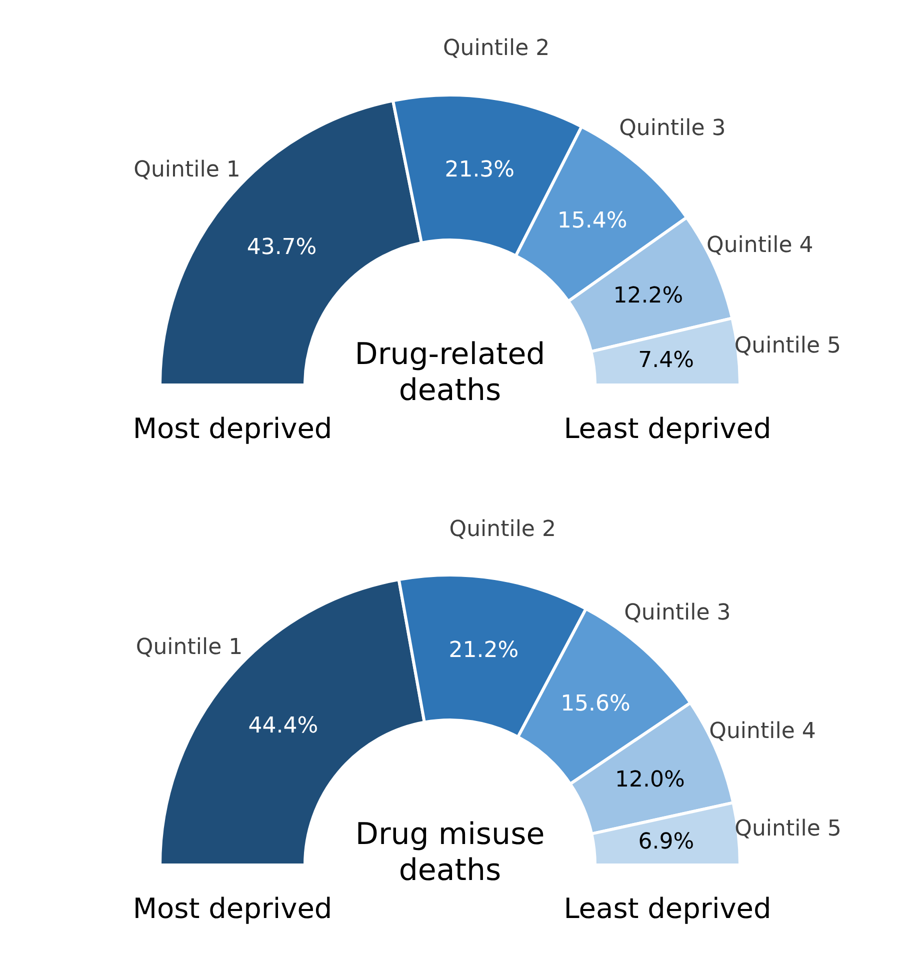  Describe the element at coordinates (283, 725) in the screenshot. I see `data-label: 44.4%` at that location.